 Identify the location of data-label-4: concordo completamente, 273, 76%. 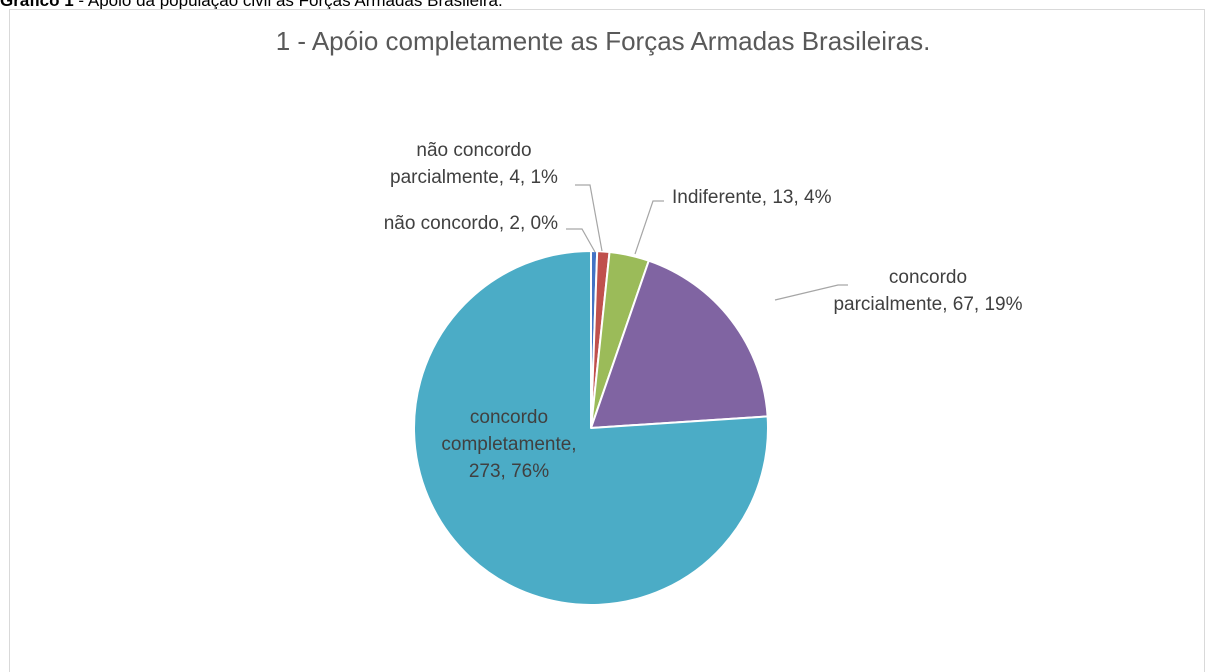
(508, 444).